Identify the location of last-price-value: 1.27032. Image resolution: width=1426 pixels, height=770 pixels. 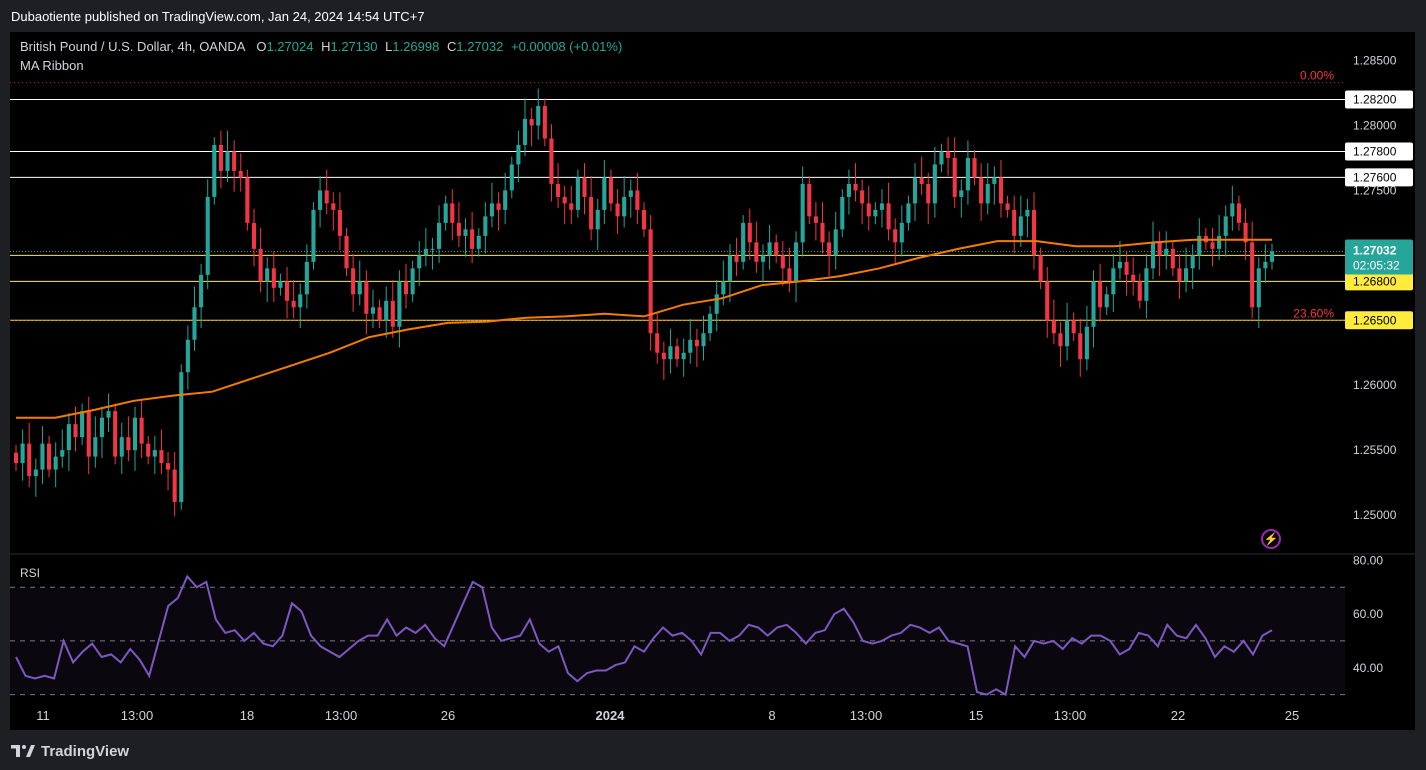
(1375, 250).